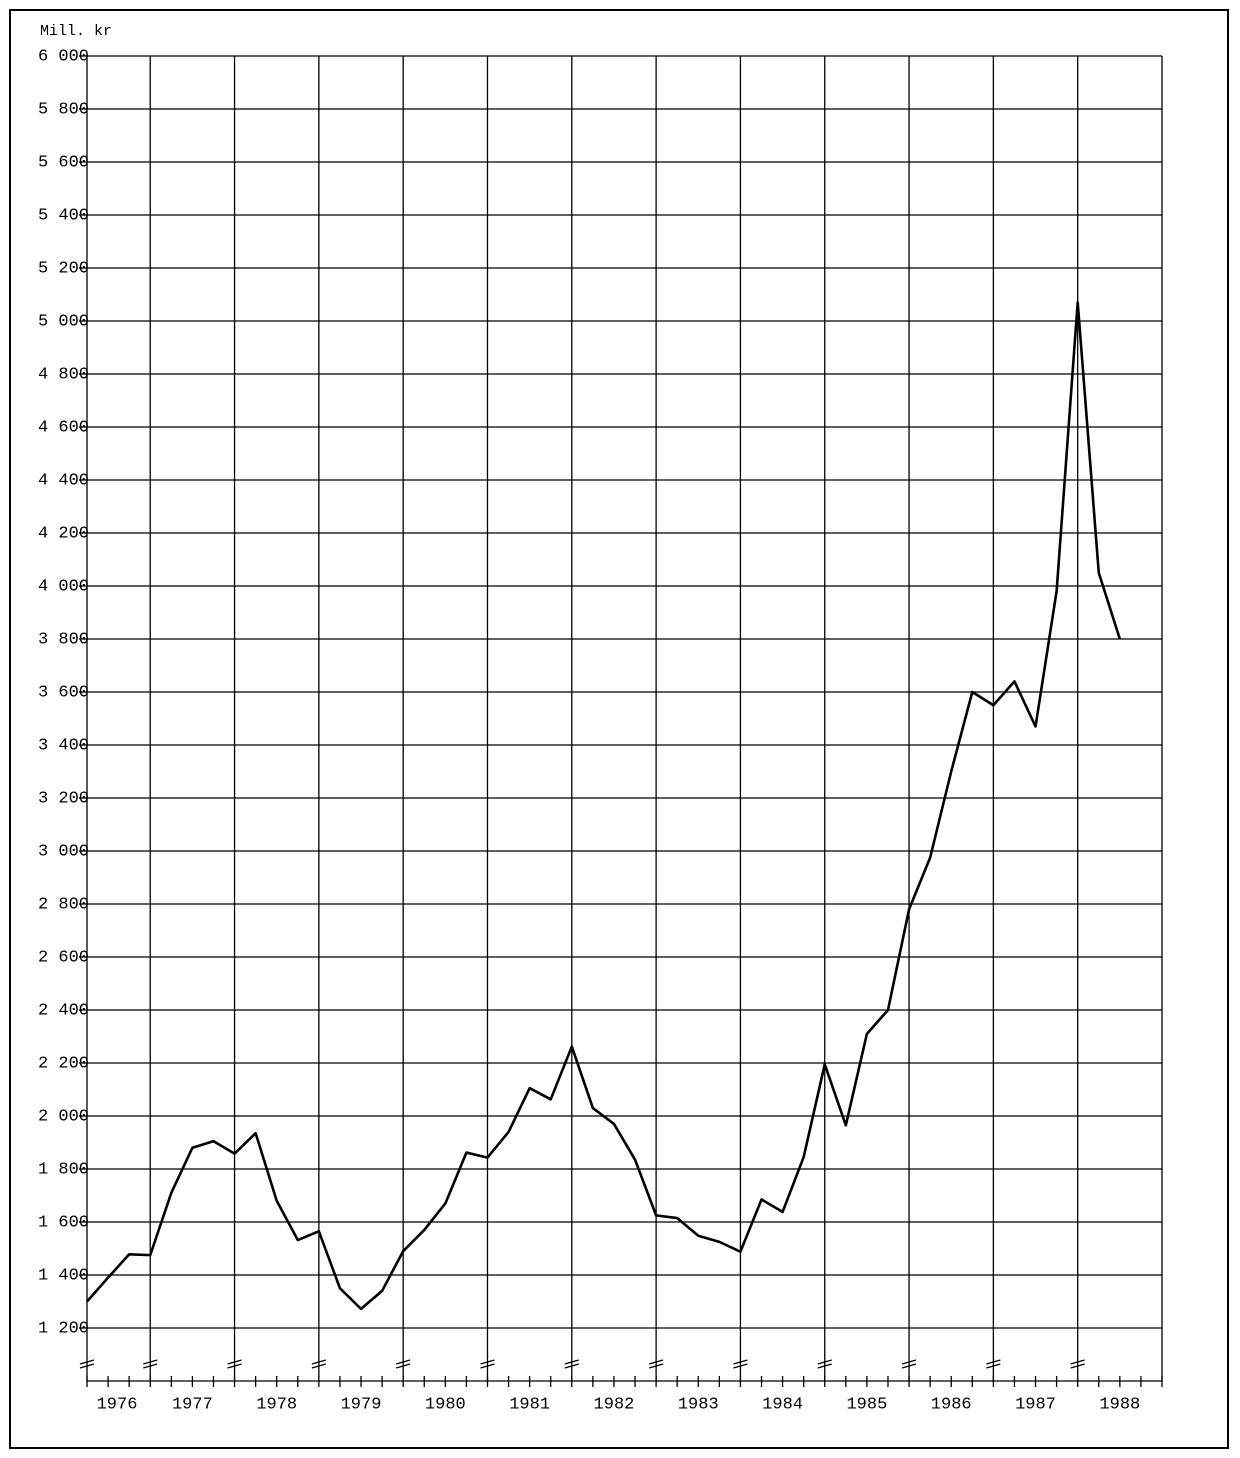 The height and width of the screenshot is (1458, 1240). What do you see at coordinates (529, 1404) in the screenshot?
I see `x-tick-label: 1981` at bounding box center [529, 1404].